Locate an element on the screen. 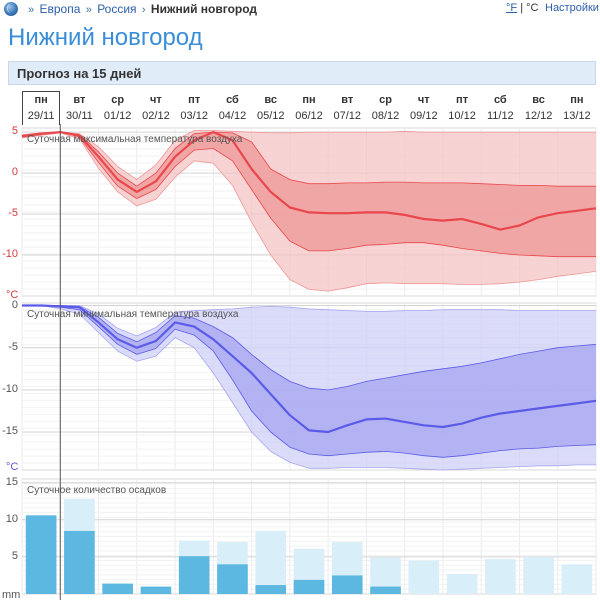 Image resolution: width=600 pixels, height=601 pixels. precip-tick-label: 15 is located at coordinates (11, 481).